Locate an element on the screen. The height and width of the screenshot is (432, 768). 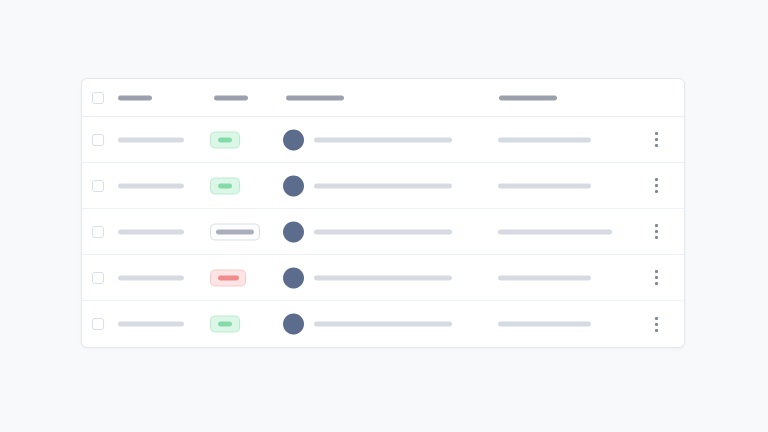
table-header is located at coordinates (383, 98).